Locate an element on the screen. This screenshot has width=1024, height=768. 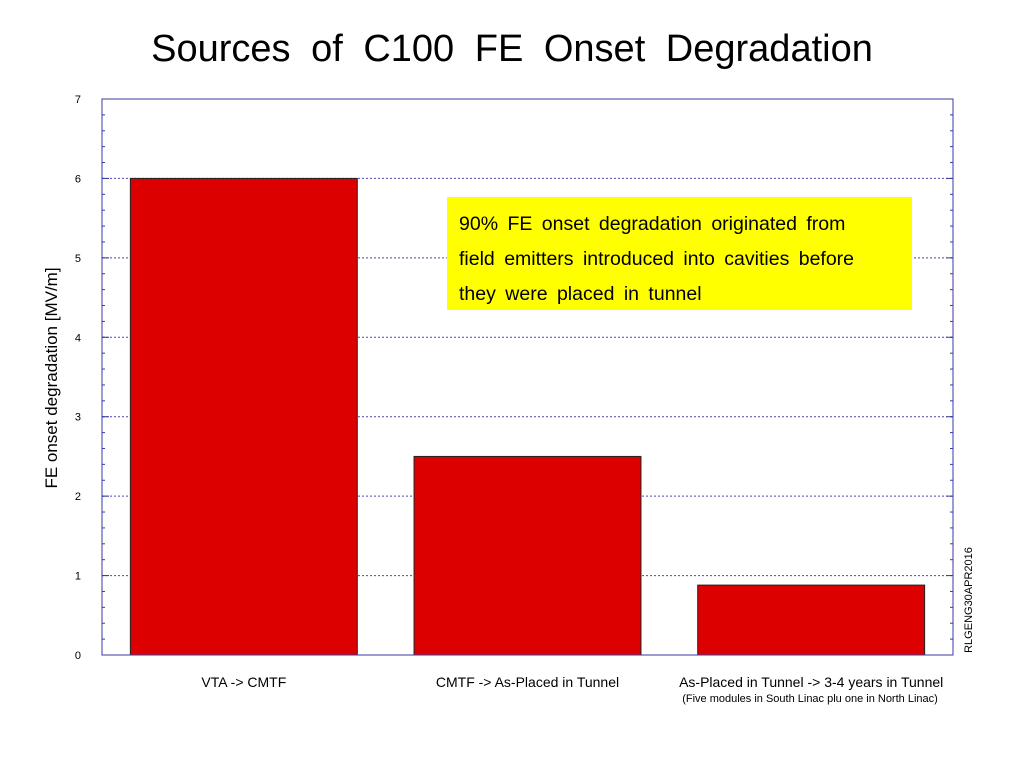
y-tick-label: 3 is located at coordinates (78, 418).